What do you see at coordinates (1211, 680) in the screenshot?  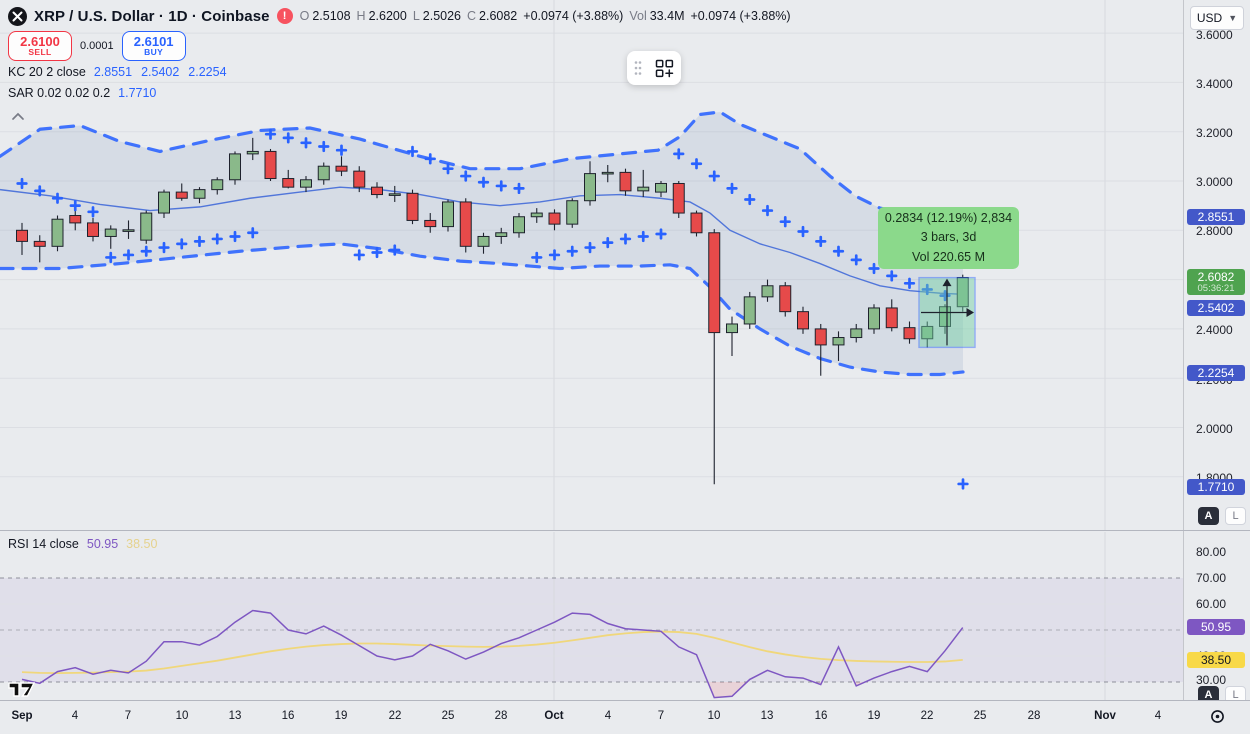 I see `axis-label: 30.00` at bounding box center [1211, 680].